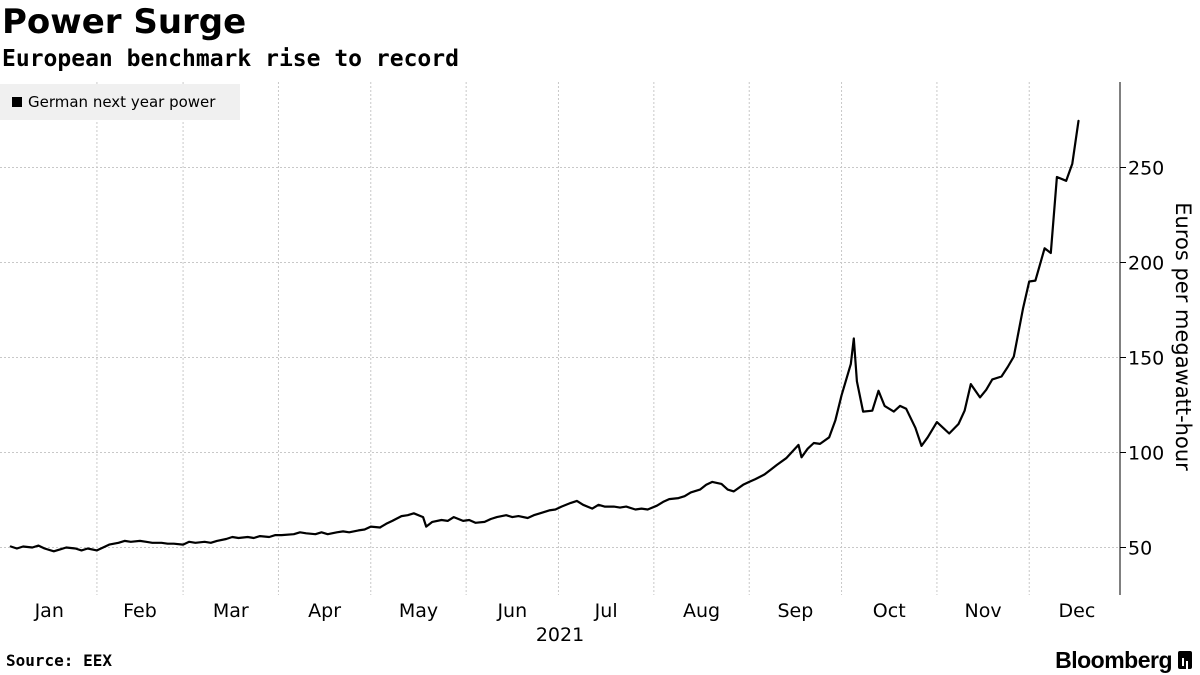  I want to click on x-tick-label: Feb, so click(140, 611).